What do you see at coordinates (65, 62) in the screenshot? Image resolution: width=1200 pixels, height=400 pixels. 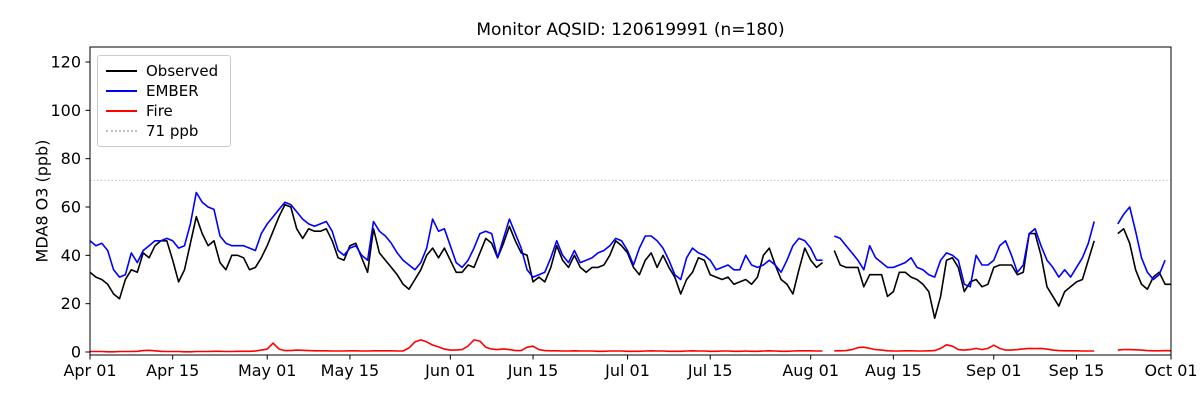 I see `y-tick-label: 120` at bounding box center [65, 62].